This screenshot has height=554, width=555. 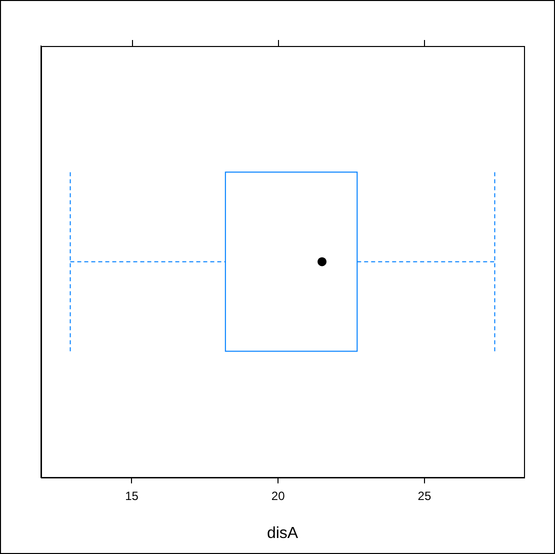 I want to click on x-tick-label: 20, so click(x=278, y=495).